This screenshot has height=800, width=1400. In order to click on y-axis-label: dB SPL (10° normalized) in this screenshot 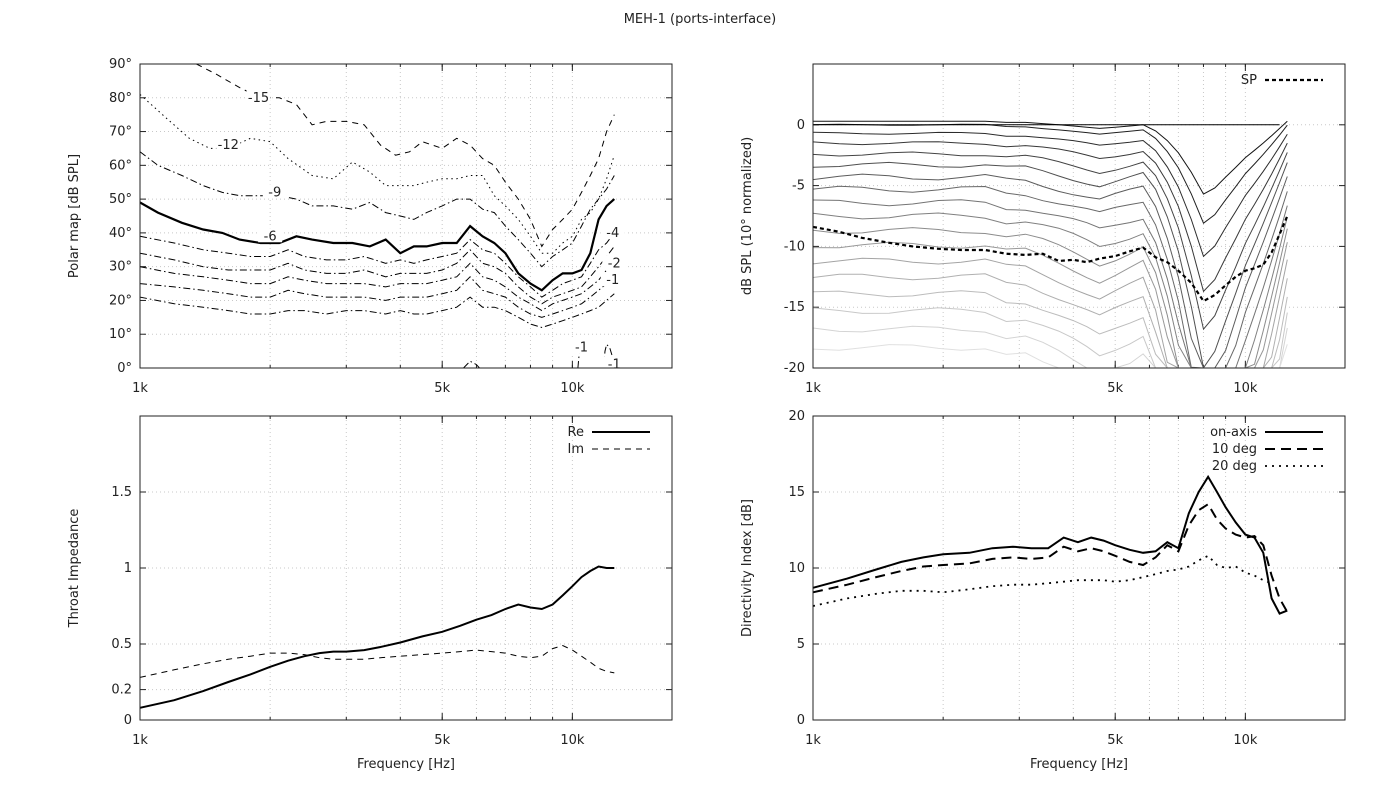, I will do `click(747, 216)`.